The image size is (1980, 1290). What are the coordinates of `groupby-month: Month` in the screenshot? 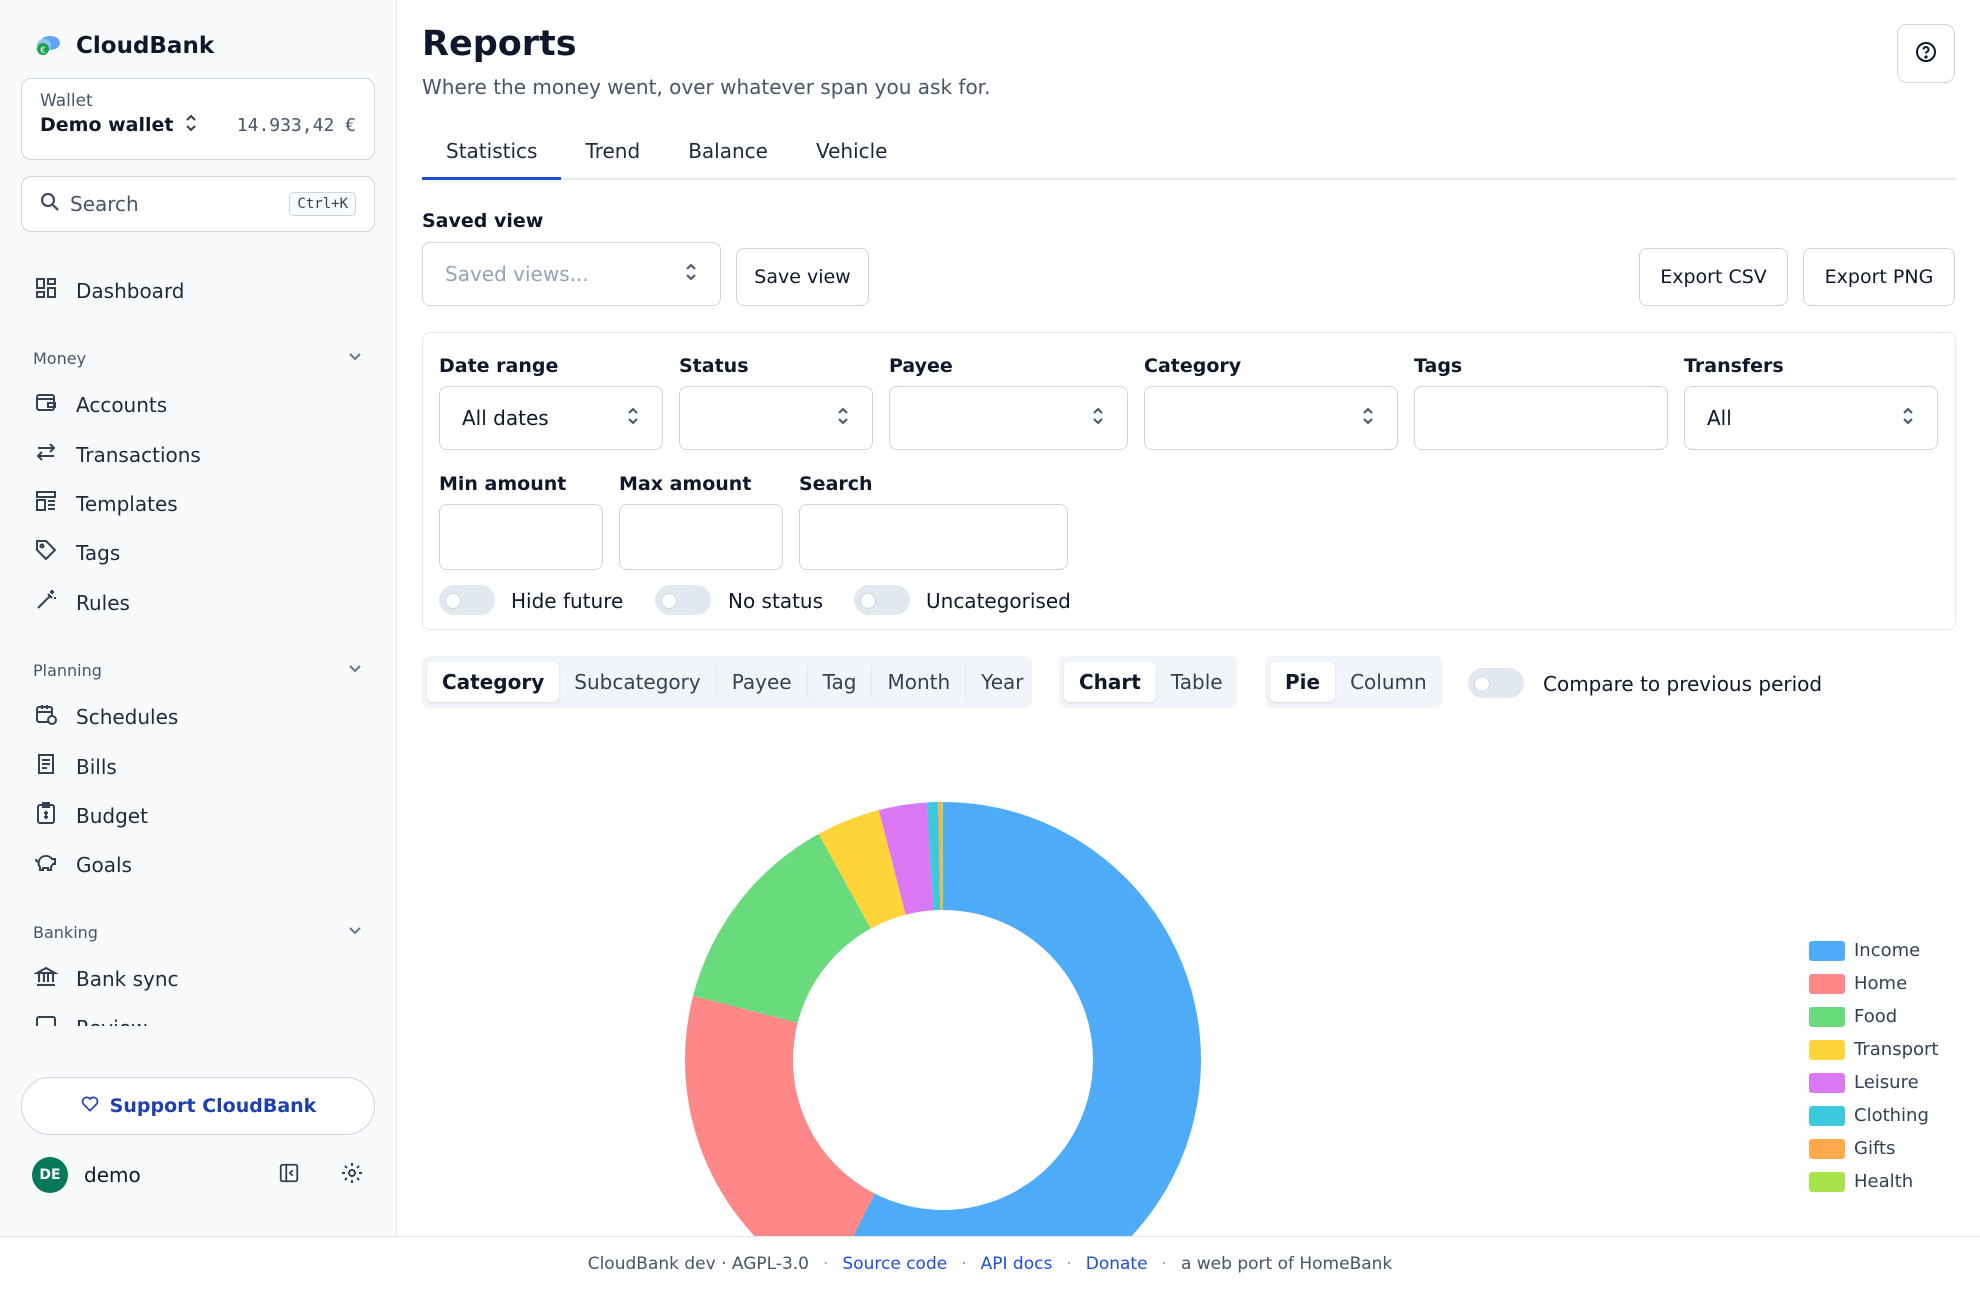 It's located at (918, 682).